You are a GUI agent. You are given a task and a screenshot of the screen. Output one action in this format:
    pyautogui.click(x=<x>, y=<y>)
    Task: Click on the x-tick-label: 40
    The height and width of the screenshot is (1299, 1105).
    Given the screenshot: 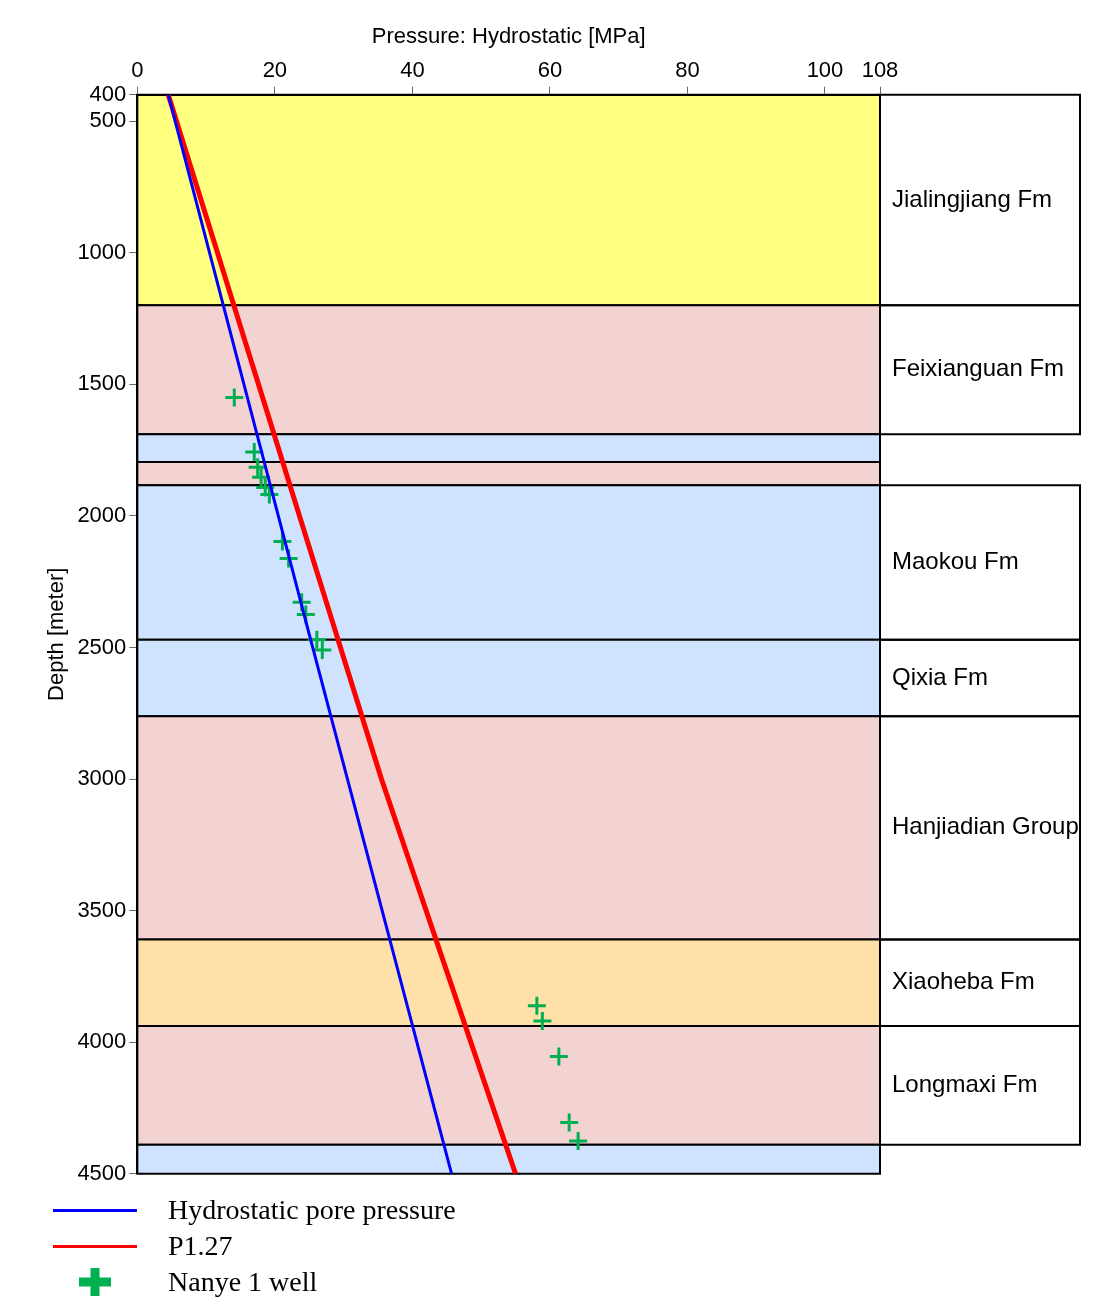 What is the action you would take?
    pyautogui.click(x=412, y=69)
    